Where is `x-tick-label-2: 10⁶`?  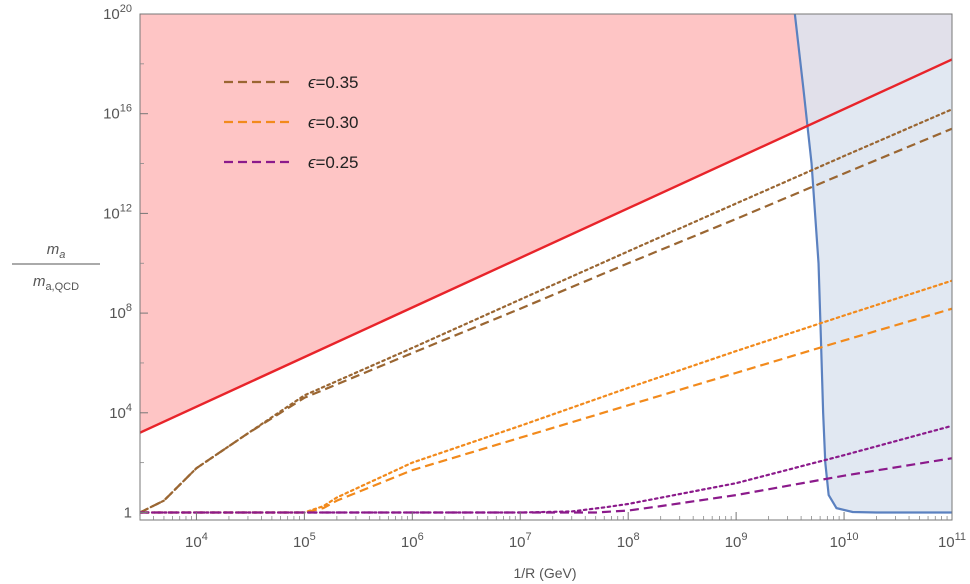
x-tick-label-2: 10⁶ is located at coordinates (412, 541).